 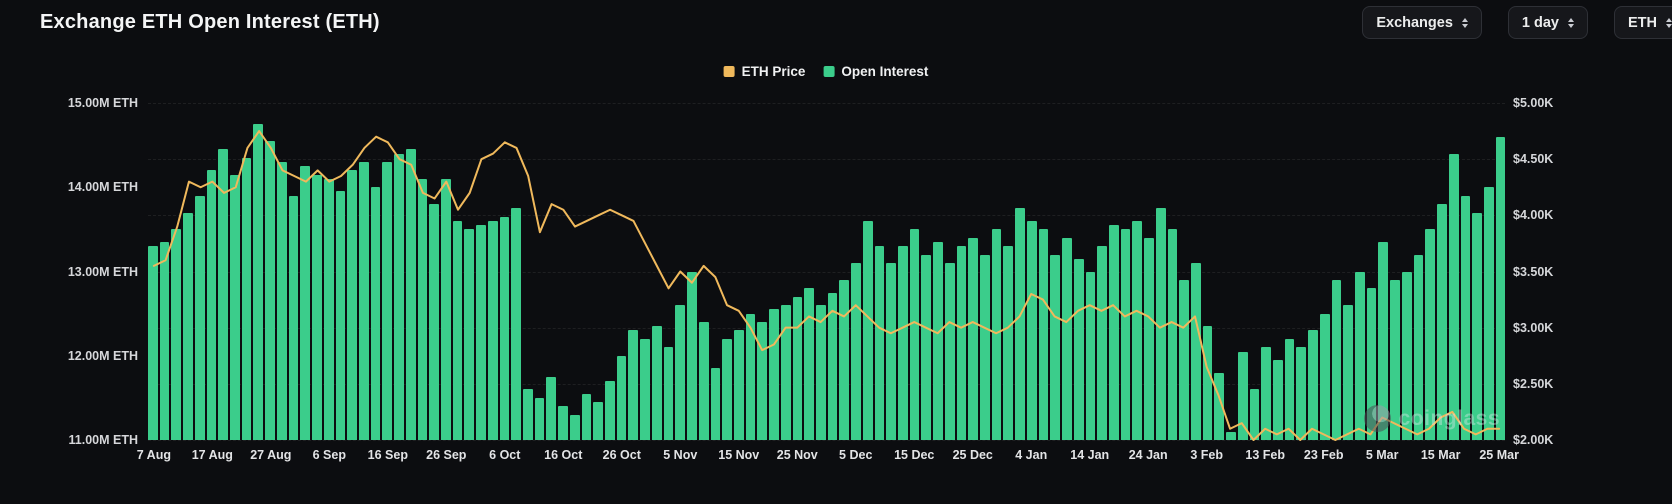 I want to click on right-axis-label: $5.00K, so click(x=1533, y=103).